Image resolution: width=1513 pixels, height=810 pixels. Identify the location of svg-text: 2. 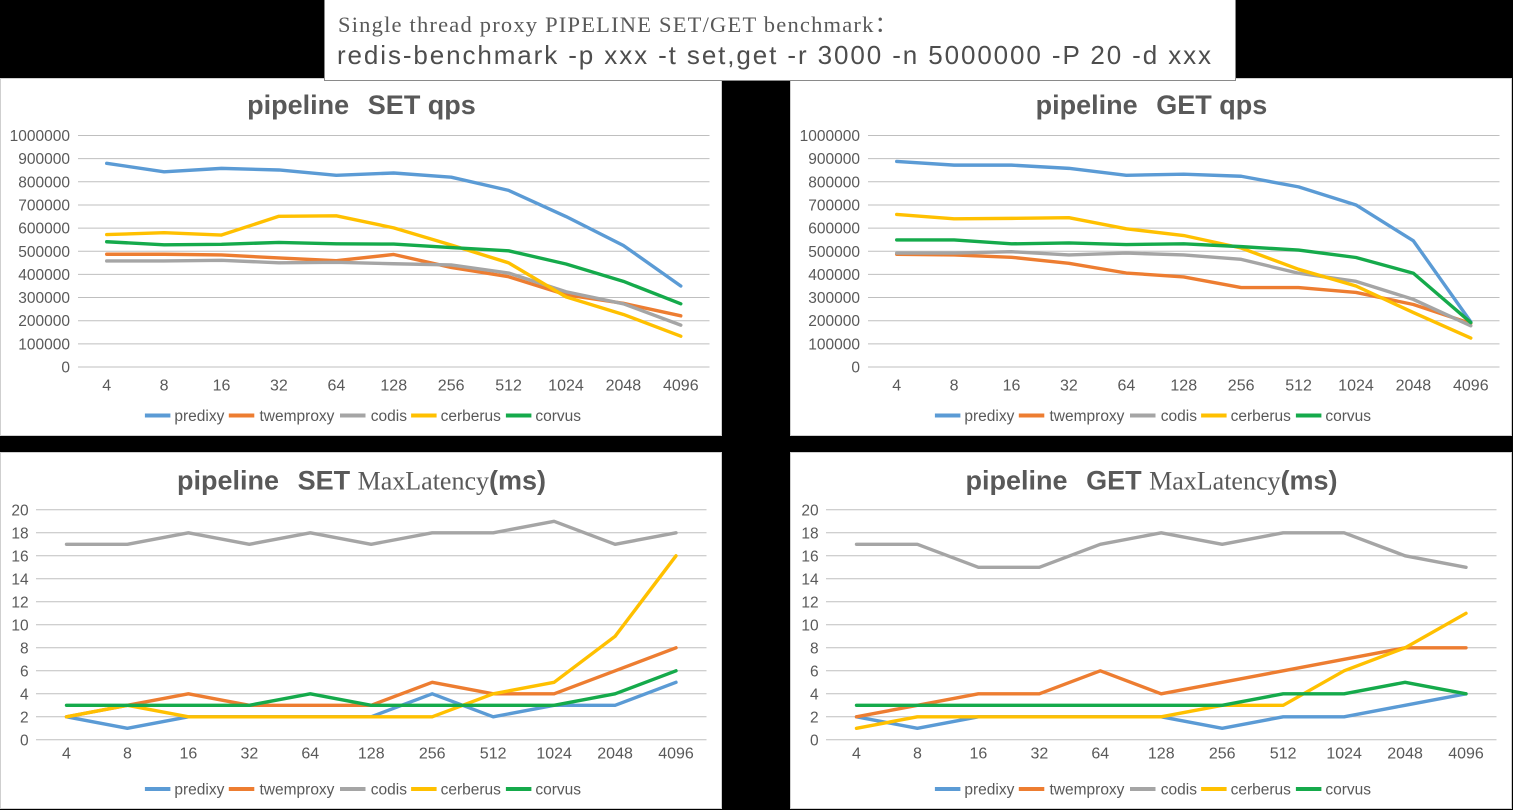
(24, 717).